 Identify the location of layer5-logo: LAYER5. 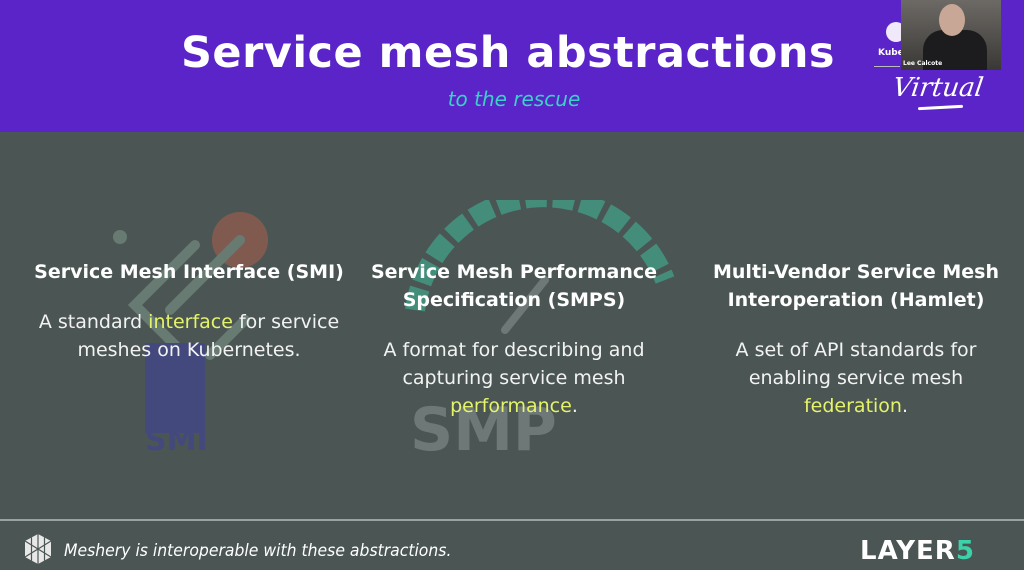
(917, 551).